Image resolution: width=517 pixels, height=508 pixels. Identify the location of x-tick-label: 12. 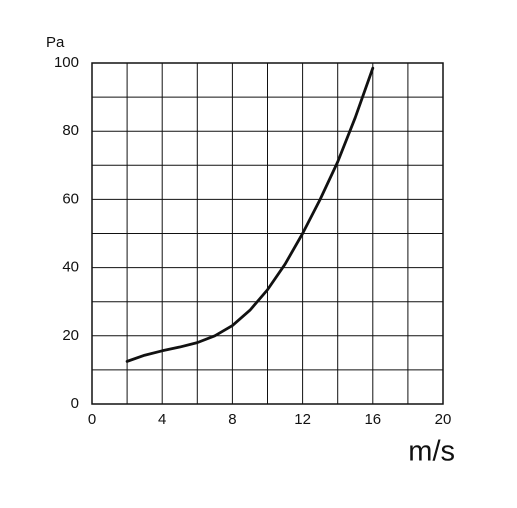
(302, 419).